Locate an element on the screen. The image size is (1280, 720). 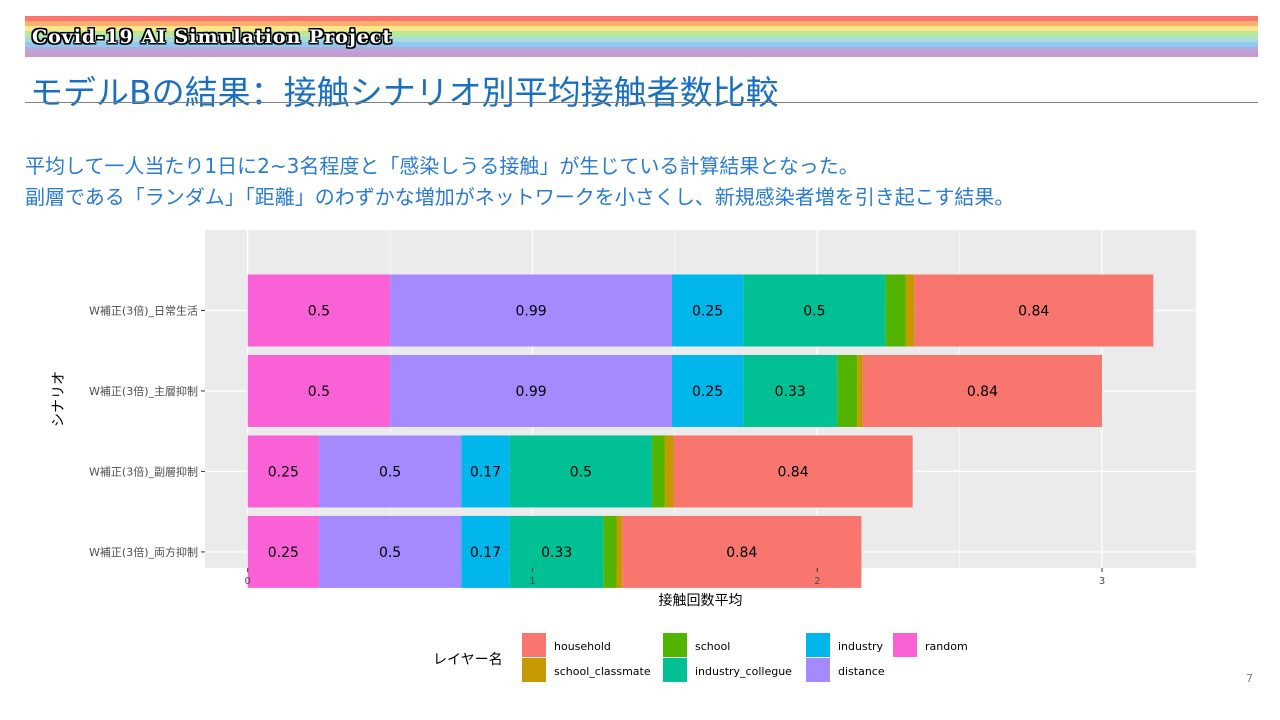
page-number: 7 is located at coordinates (1249, 678).